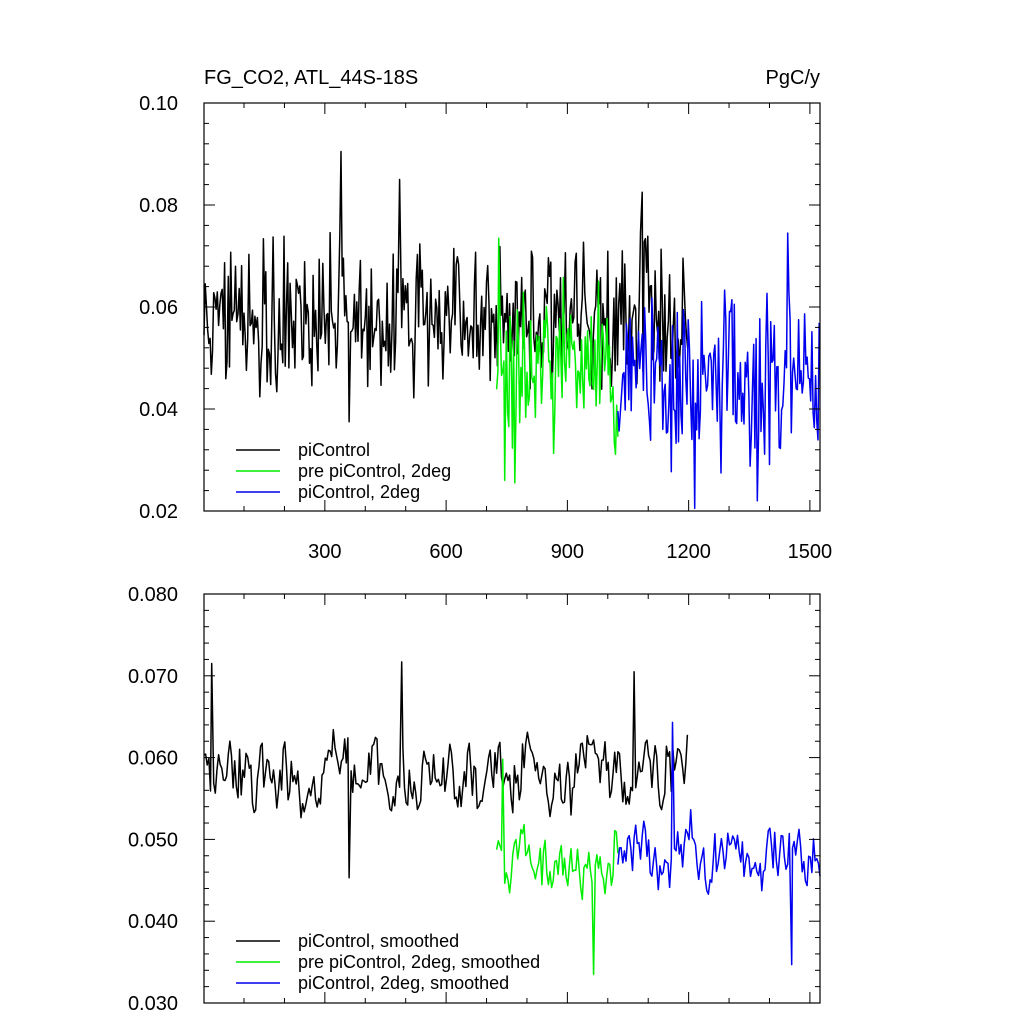 This screenshot has height=1024, width=1024. Describe the element at coordinates (793, 78) in the screenshot. I see `units-label: PgC/y` at that location.